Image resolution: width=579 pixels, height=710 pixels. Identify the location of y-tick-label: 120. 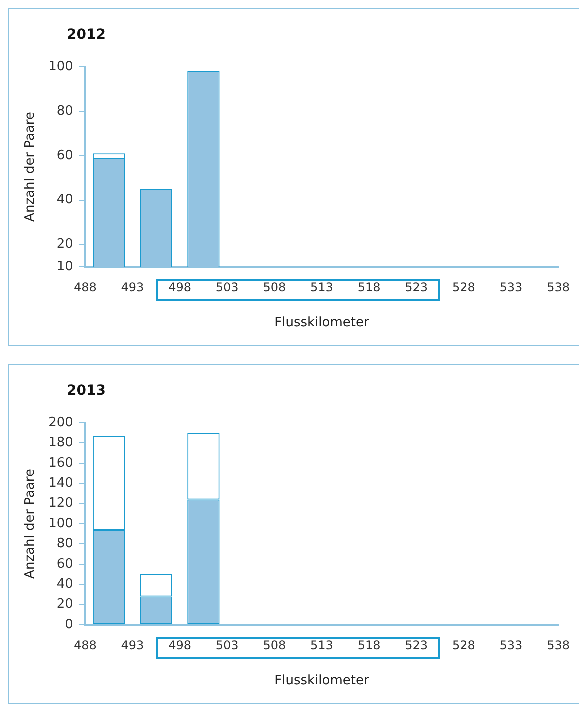
(61, 504).